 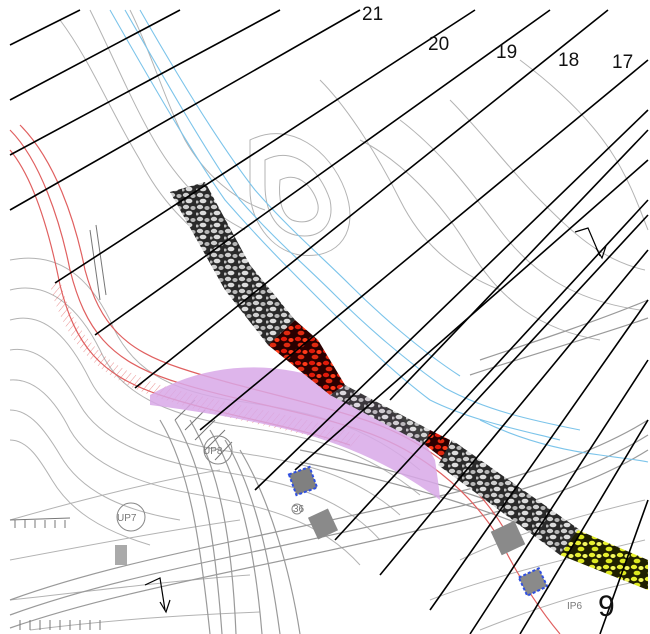 I want to click on point-label-up8: UP8, so click(x=213, y=451).